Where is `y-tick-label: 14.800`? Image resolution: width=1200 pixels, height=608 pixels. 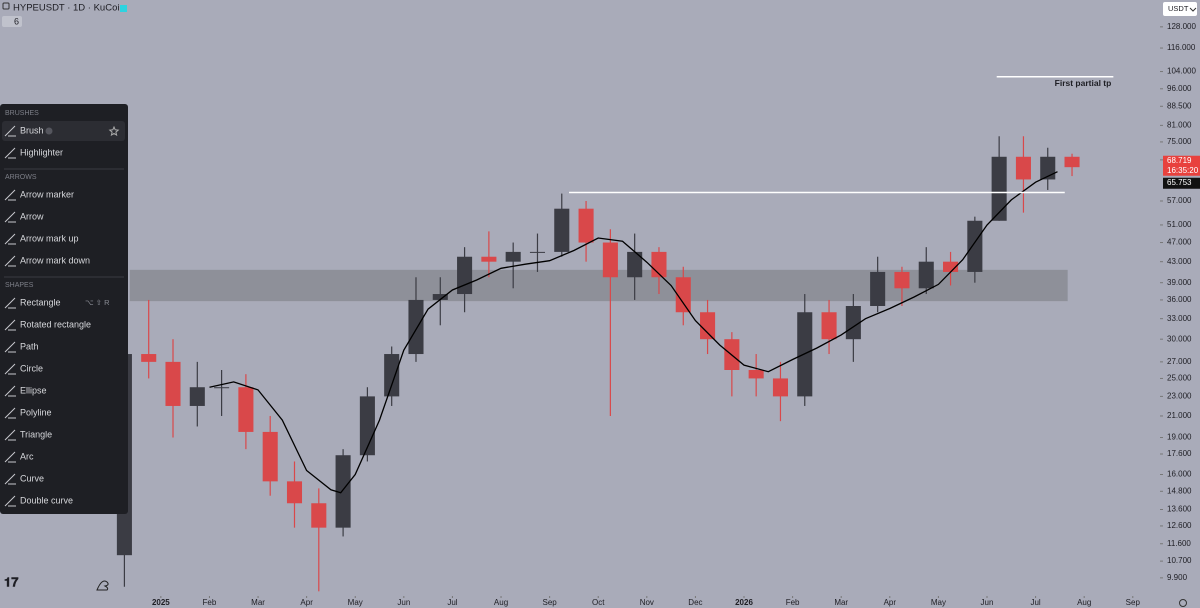 y-tick-label: 14.800 is located at coordinates (1179, 490).